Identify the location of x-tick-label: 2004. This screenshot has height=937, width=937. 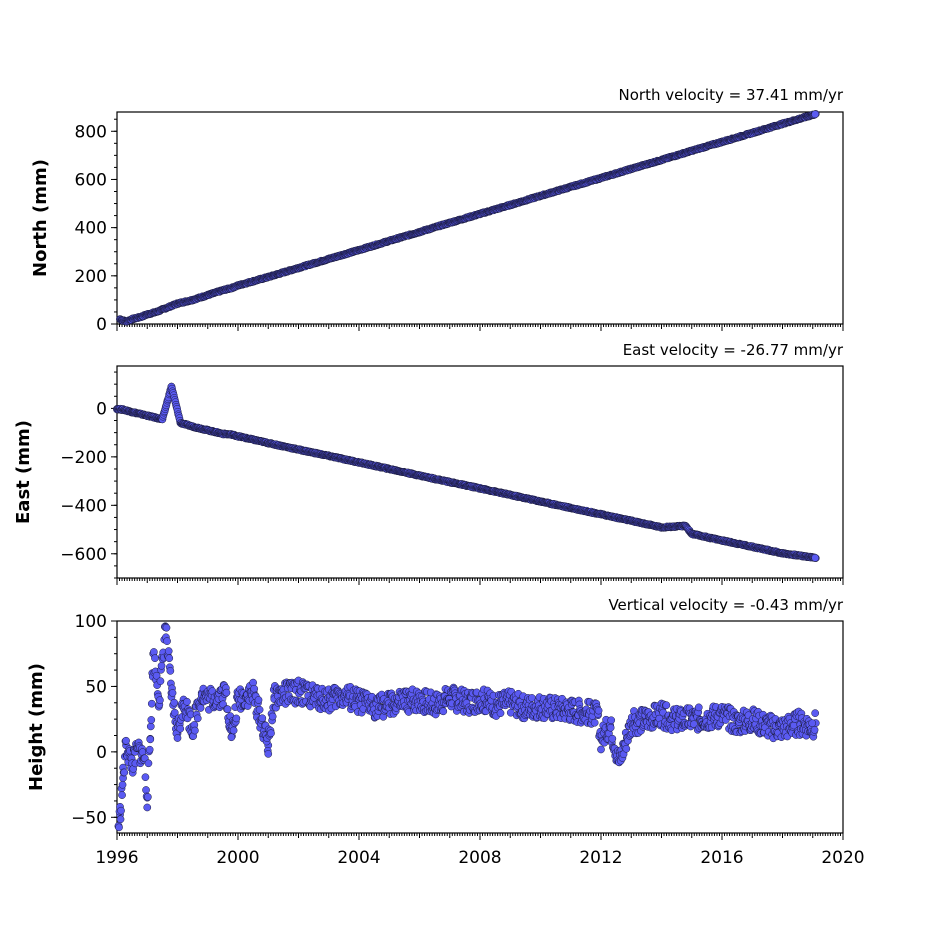
(358, 858).